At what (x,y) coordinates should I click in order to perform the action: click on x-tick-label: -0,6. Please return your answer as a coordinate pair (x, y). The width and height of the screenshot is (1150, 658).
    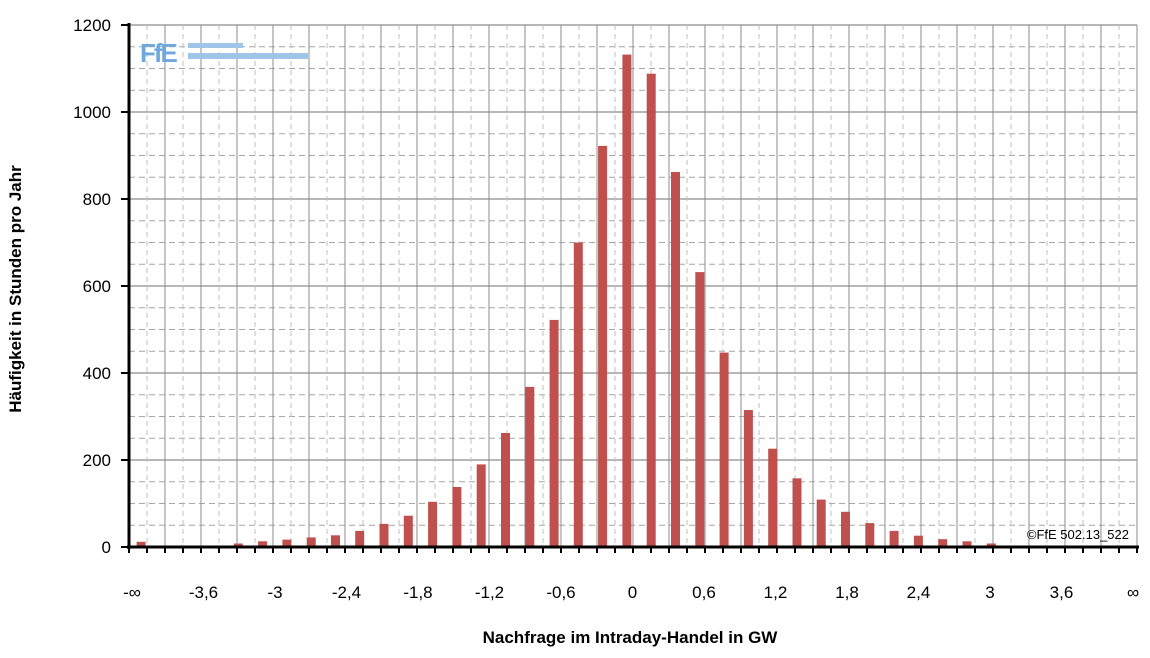
    Looking at the image, I should click on (560, 592).